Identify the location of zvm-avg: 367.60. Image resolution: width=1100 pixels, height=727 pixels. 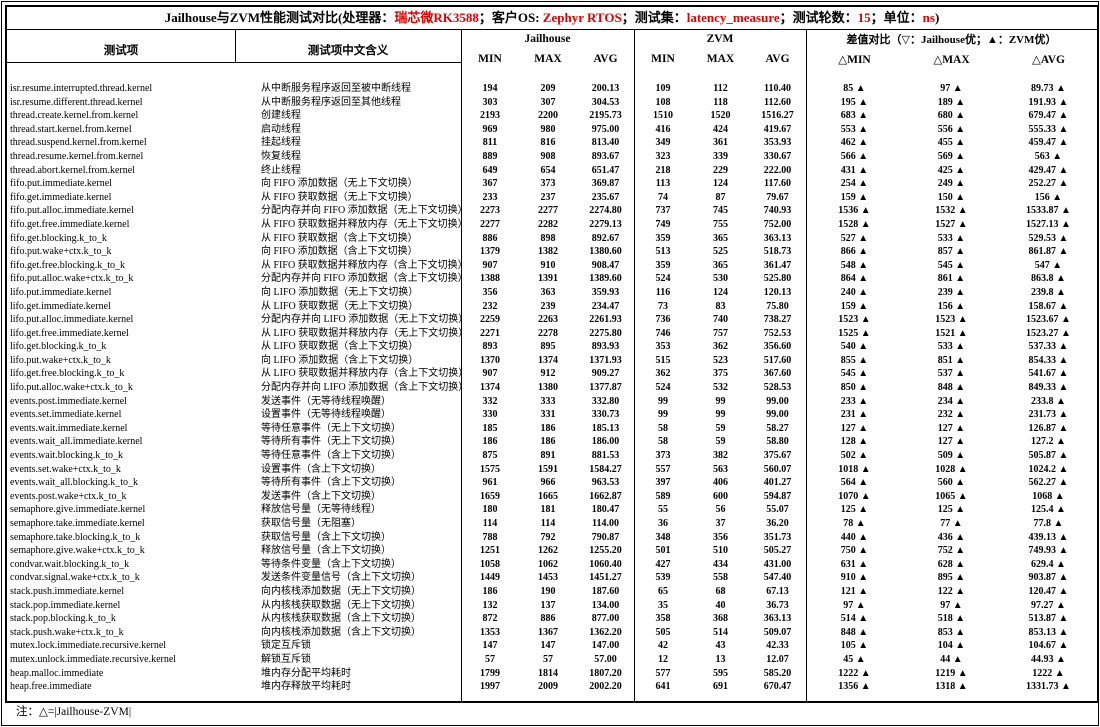
(777, 374).